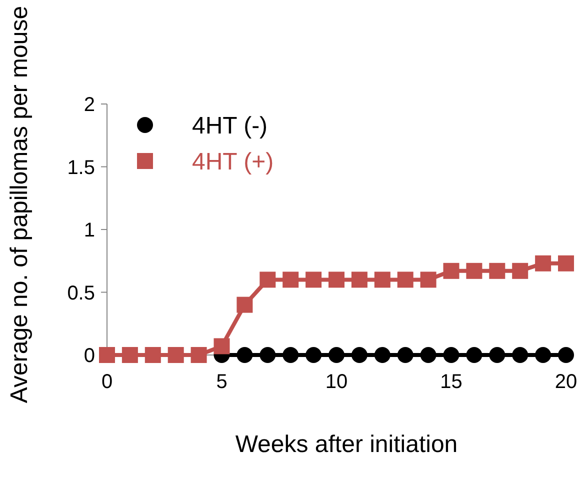 This screenshot has width=581, height=496. Describe the element at coordinates (233, 162) in the screenshot. I see `legend-label: 4HT (+)` at that location.